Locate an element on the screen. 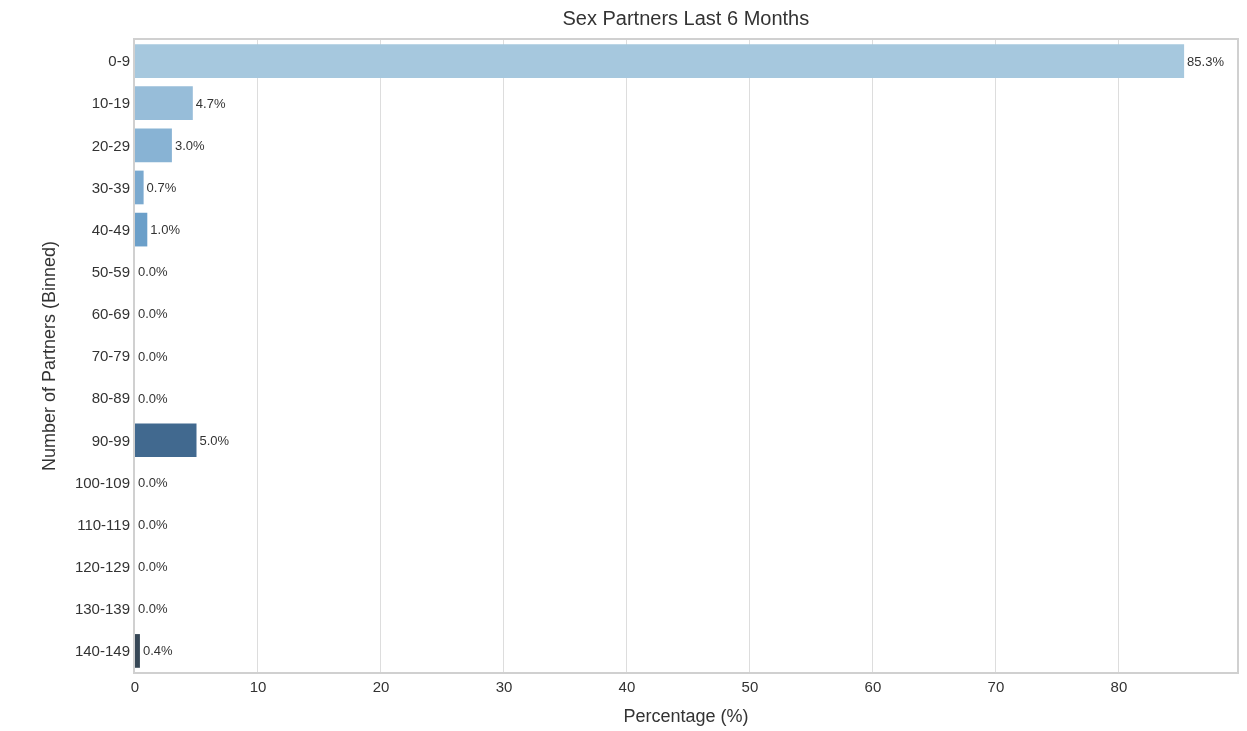 The width and height of the screenshot is (1247, 731). y-tick-label: 90-99 is located at coordinates (110, 440).